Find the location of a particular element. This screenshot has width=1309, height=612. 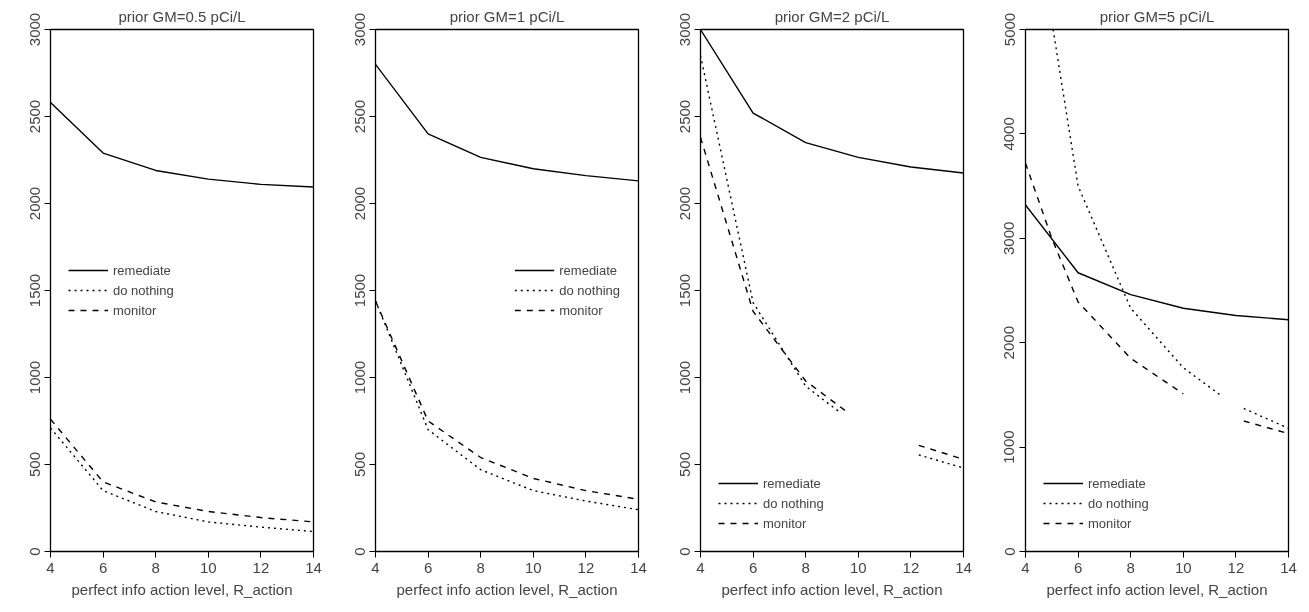

chart-title: prior GM=2 pCi/L is located at coordinates (832, 16).